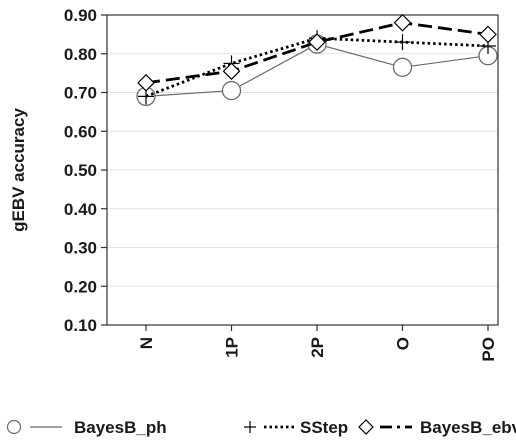 The image size is (516, 448). Describe the element at coordinates (146, 343) in the screenshot. I see `x-tick-label: N` at that location.